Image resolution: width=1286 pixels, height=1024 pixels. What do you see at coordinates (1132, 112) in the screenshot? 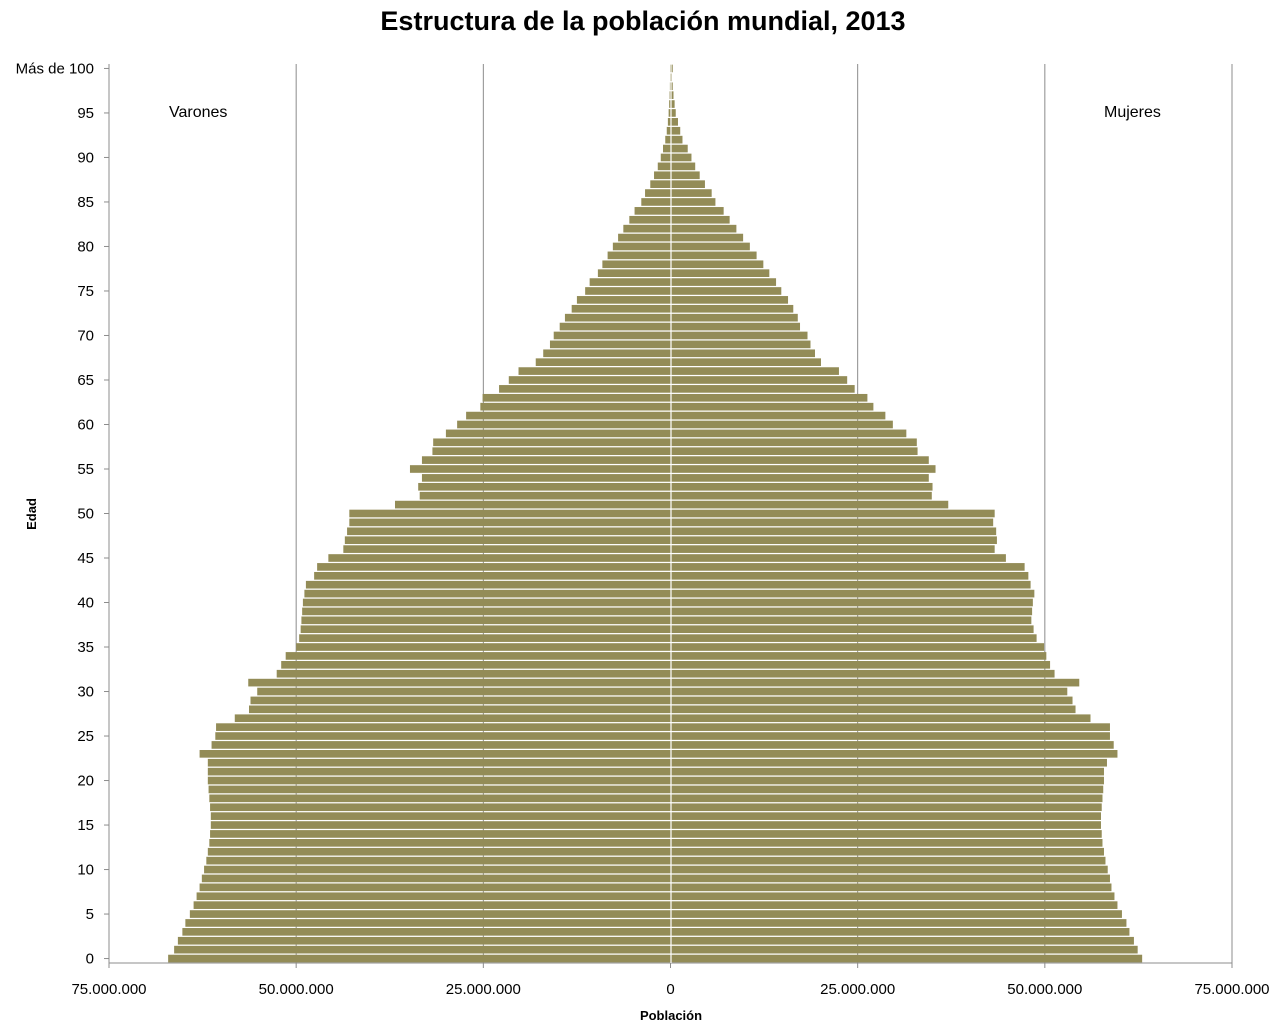
I see `label-mujeres: Mujeres` at bounding box center [1132, 112].